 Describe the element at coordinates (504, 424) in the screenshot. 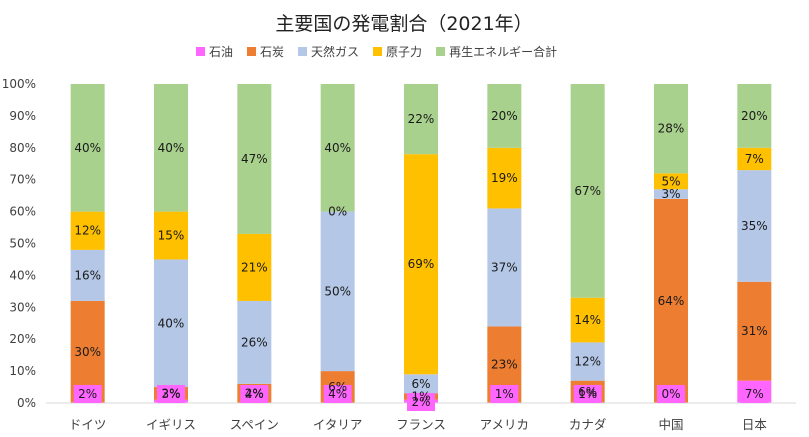

I see `x-tick-label: アメリカ` at that location.